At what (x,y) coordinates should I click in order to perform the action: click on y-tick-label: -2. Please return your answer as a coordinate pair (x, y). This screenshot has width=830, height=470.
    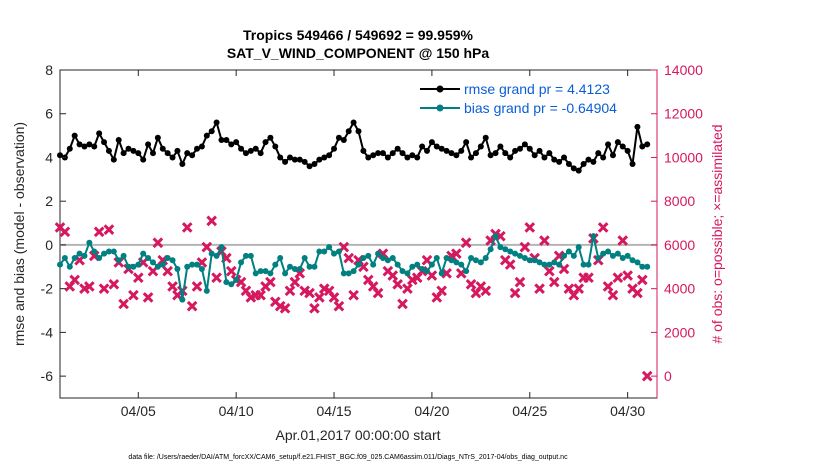
    Looking at the image, I should click on (47, 289).